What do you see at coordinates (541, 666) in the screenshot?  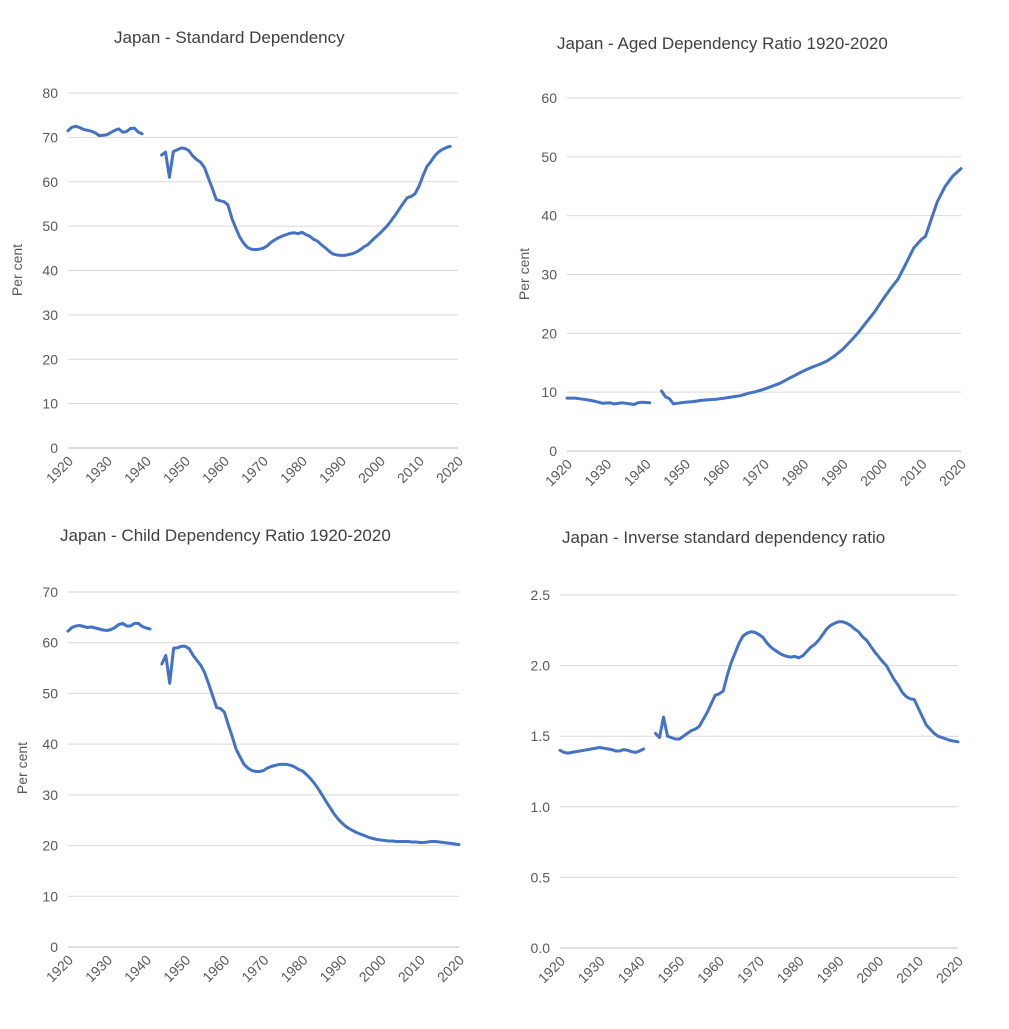 I see `y-tick-label: 2.0` at bounding box center [541, 666].